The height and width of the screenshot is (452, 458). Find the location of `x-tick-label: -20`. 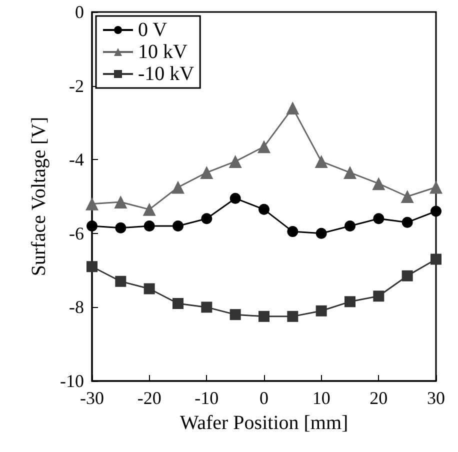

x-tick-label: -20 is located at coordinates (149, 398).